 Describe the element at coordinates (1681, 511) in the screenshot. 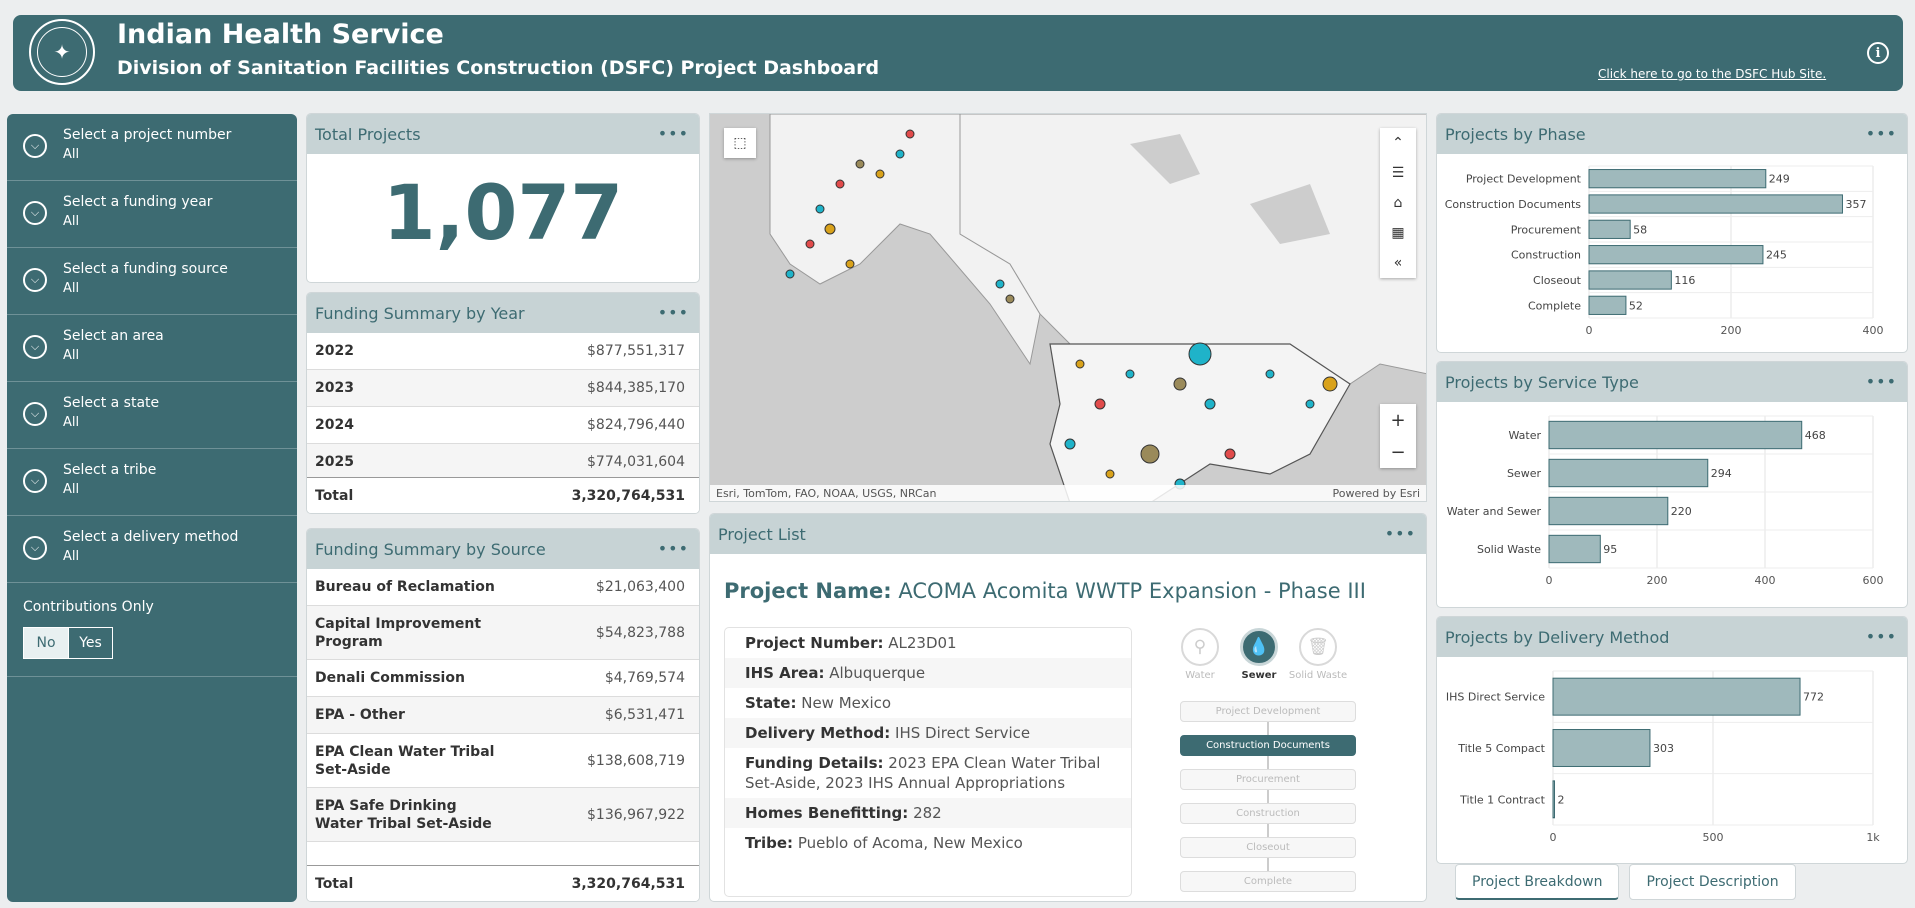

I see `data-label: 220` at that location.